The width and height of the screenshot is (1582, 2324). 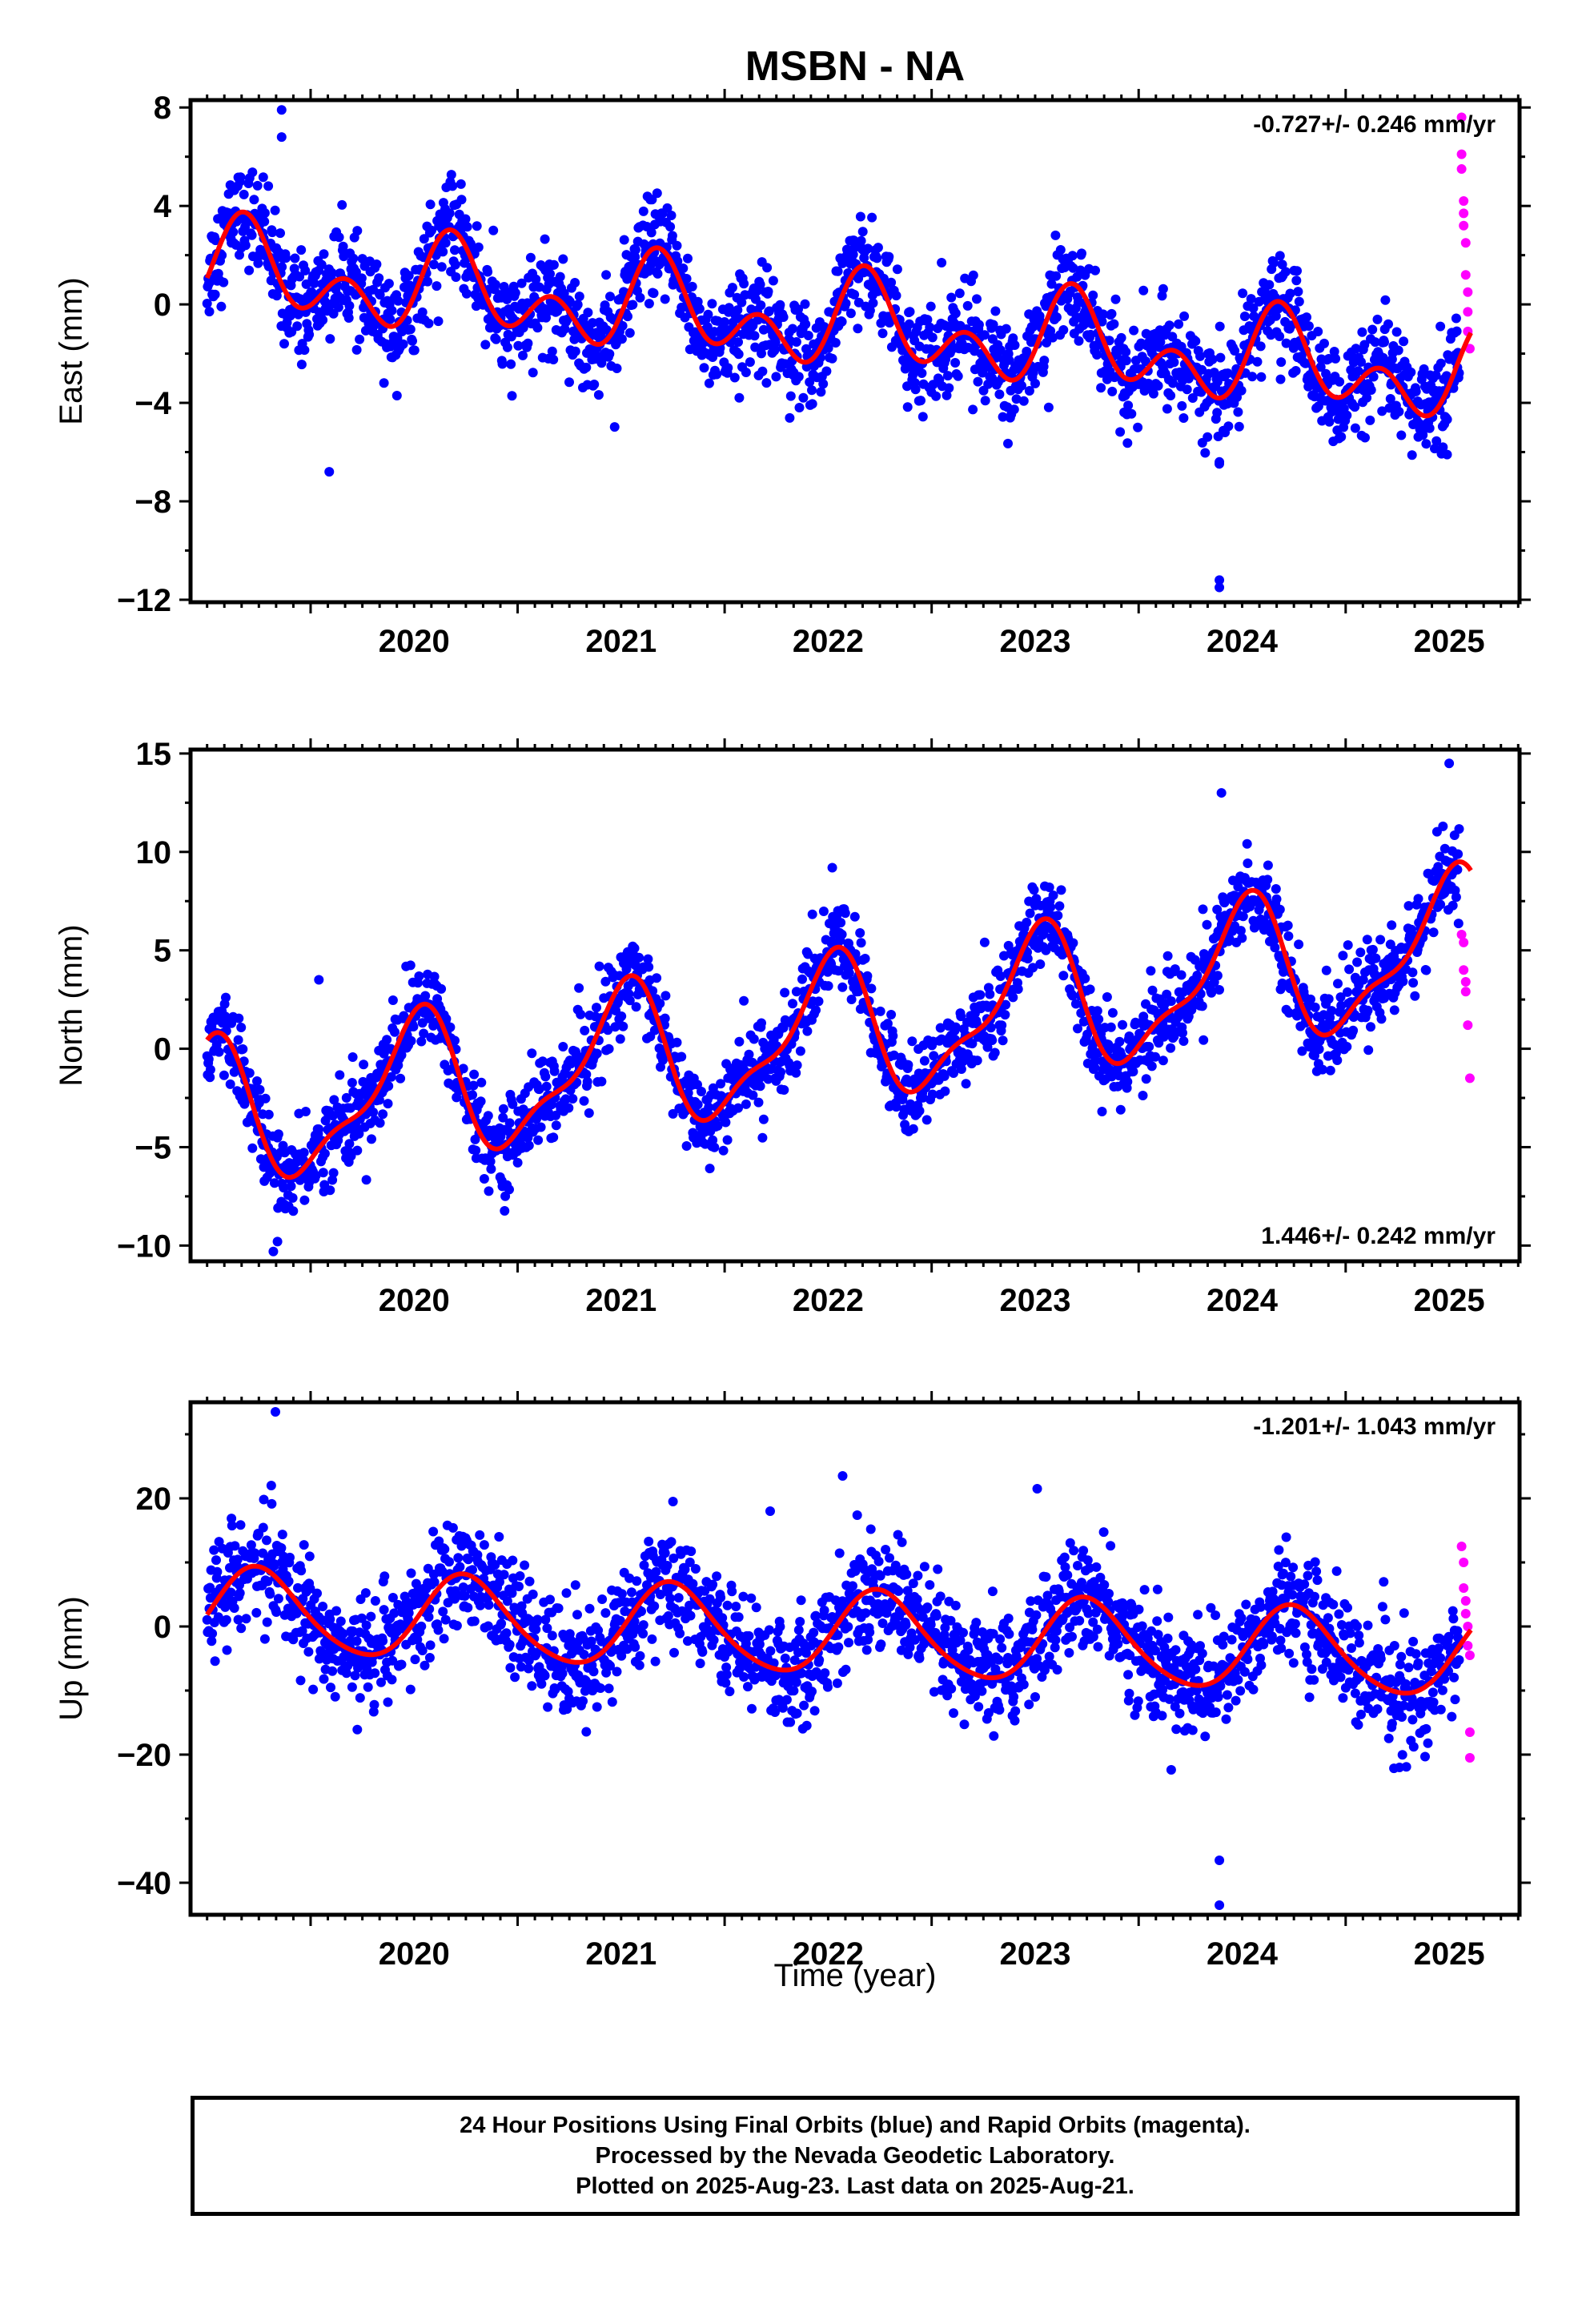 What do you see at coordinates (1449, 1300) in the screenshot?
I see `x-tick-label: 2025` at bounding box center [1449, 1300].